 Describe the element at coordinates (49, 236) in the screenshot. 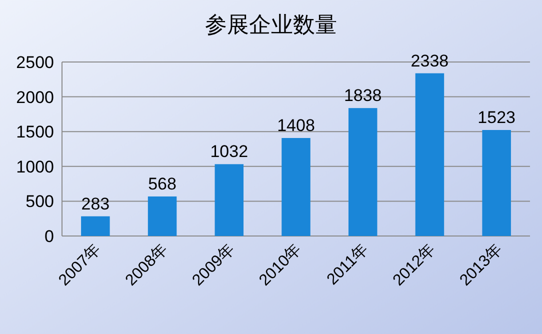

I see `y-tick-label: 0` at that location.